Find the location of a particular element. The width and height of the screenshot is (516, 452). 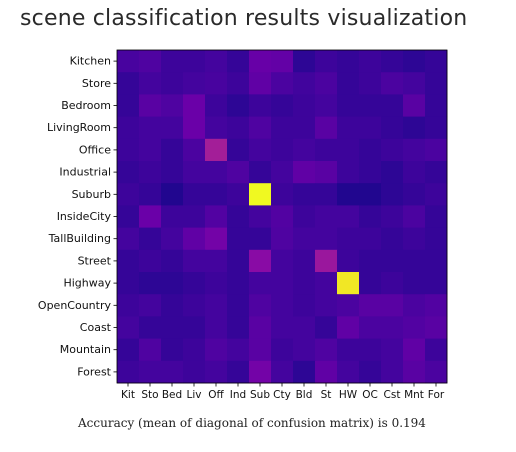

y-tick-label: Coast is located at coordinates (96, 327).